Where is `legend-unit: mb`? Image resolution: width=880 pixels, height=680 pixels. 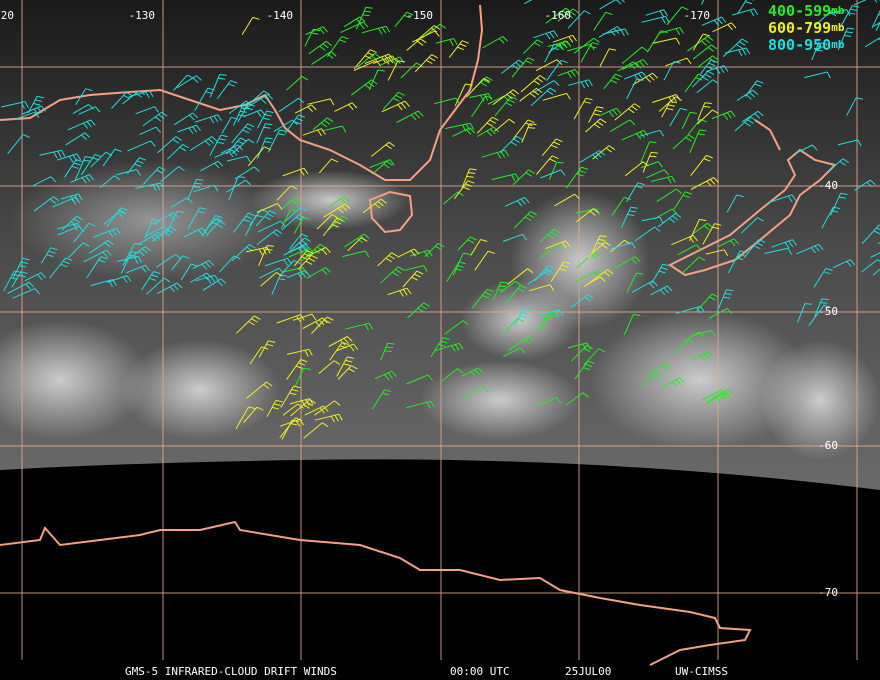
legend-unit: mb is located at coordinates (838, 44).